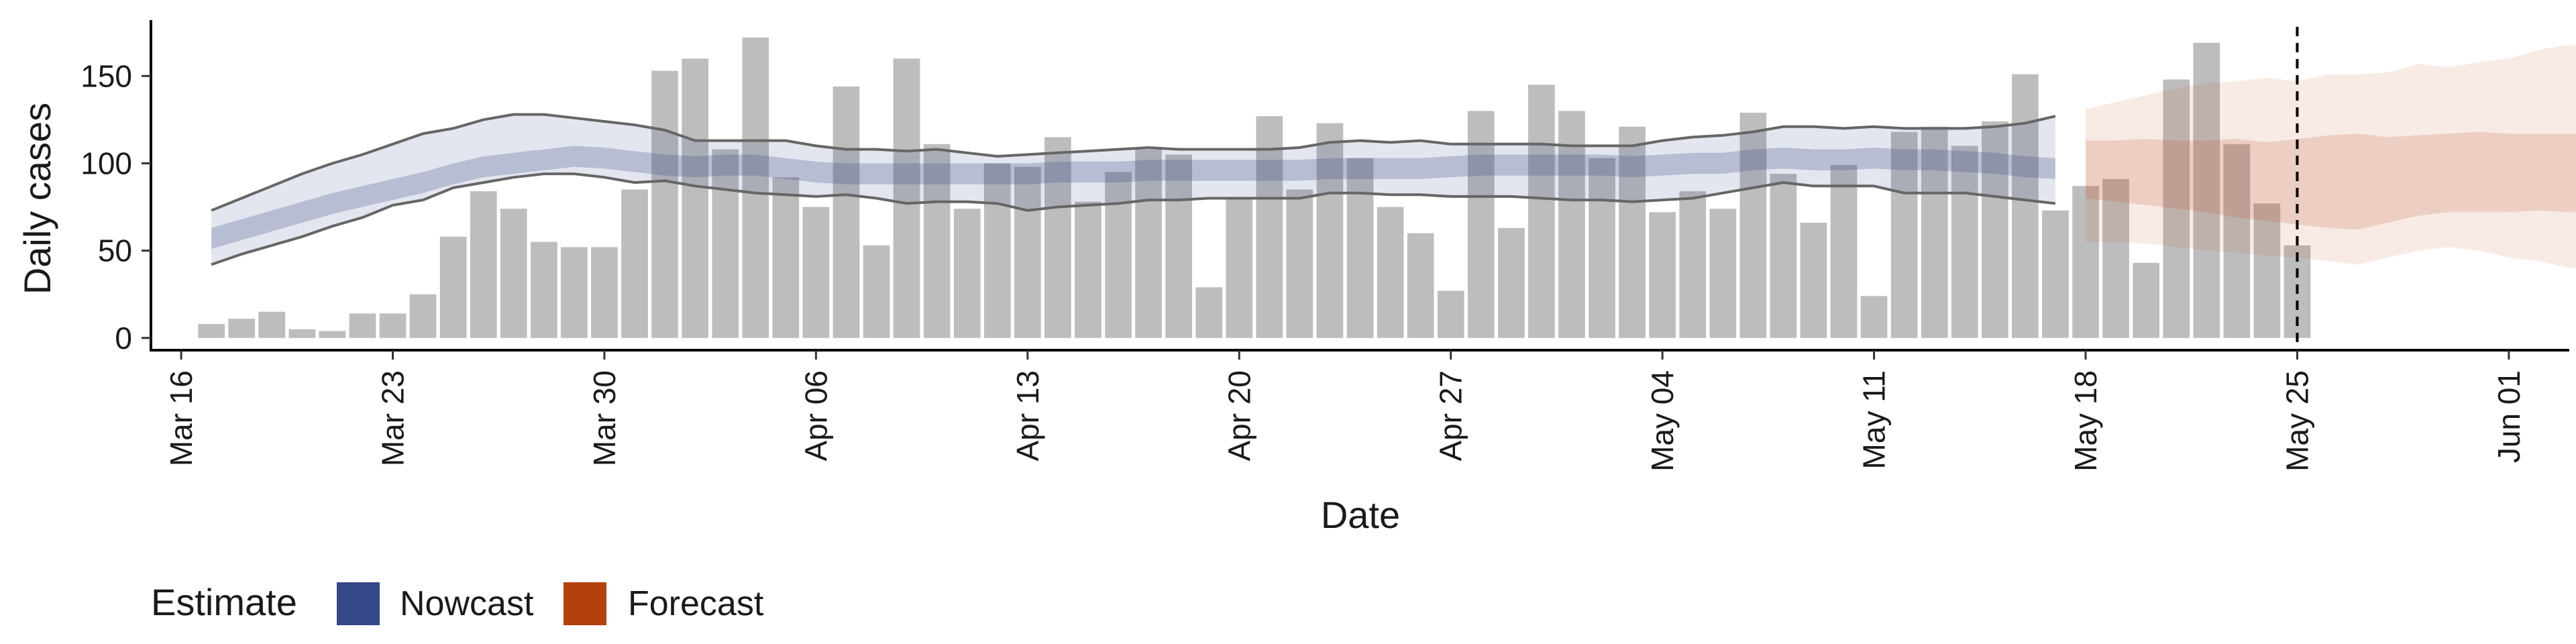 Image resolution: width=2576 pixels, height=644 pixels. I want to click on legend-key-forecast, so click(585, 603).